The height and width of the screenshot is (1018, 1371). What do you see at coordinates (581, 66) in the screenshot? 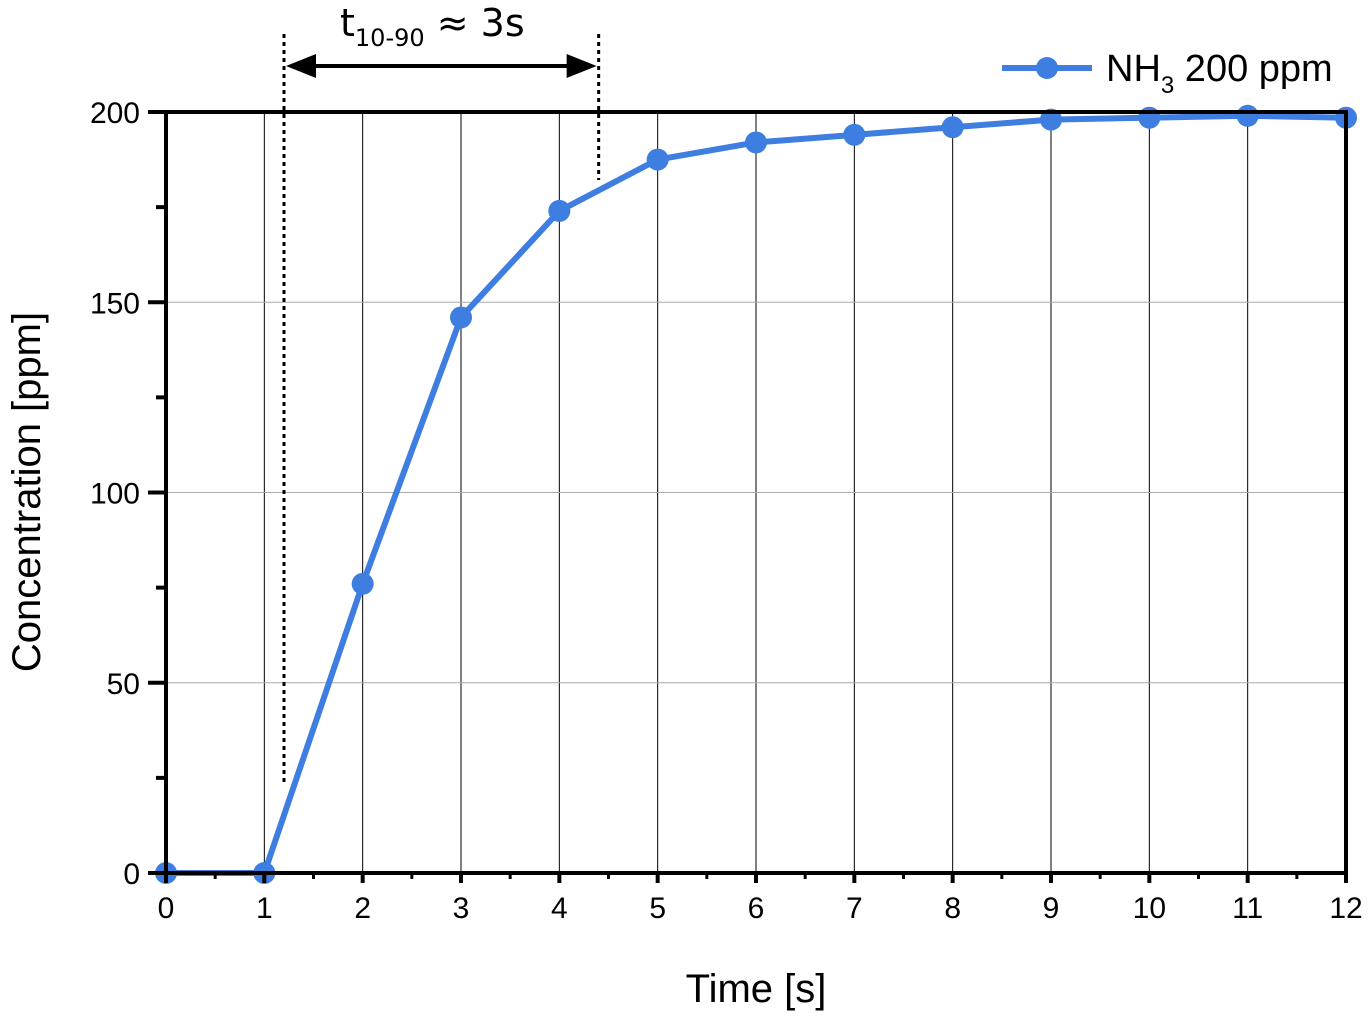
I see `annotation-arrow-right-head` at bounding box center [581, 66].